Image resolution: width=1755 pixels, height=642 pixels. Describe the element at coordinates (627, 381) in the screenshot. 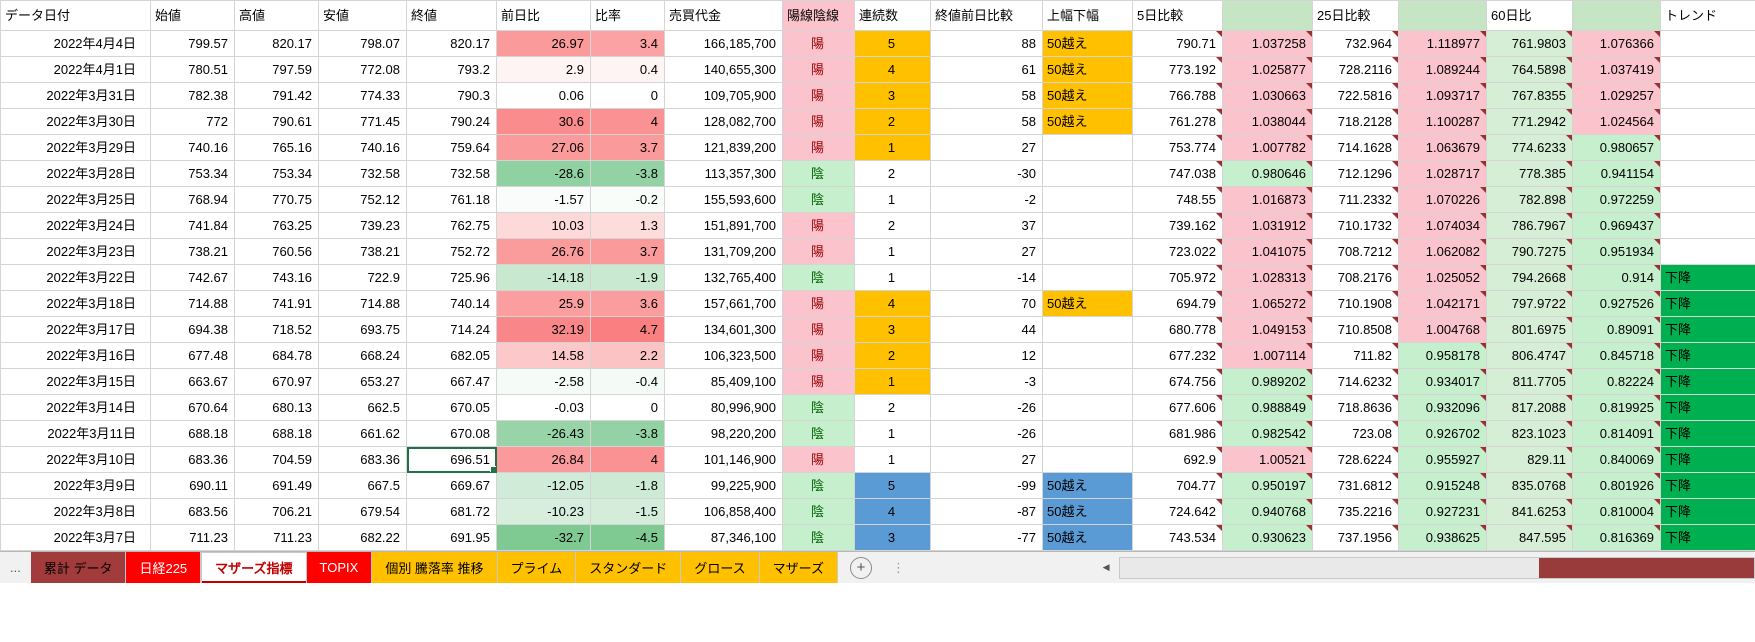

I see `cell-pct: -0.4` at that location.